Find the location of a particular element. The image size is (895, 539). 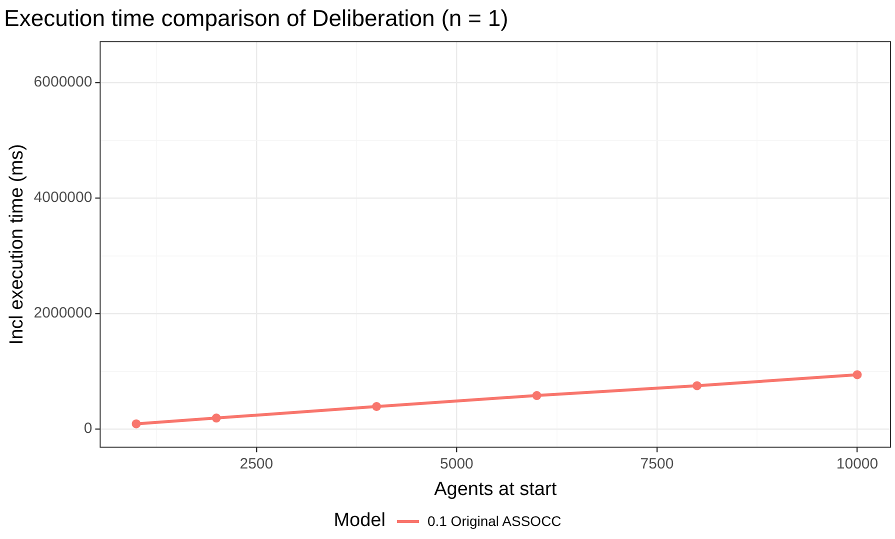

x-tick-label: 2500 is located at coordinates (257, 463).